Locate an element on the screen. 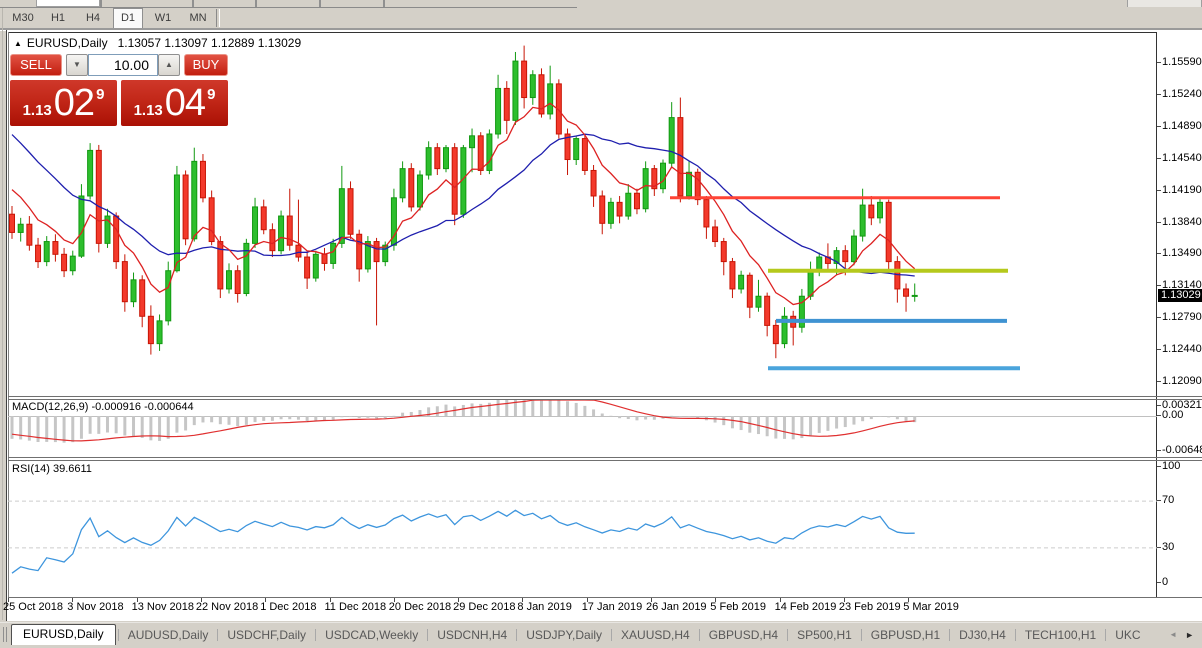 This screenshot has width=1202, height=648. scroll-left-icon: ◄ is located at coordinates (1173, 634).